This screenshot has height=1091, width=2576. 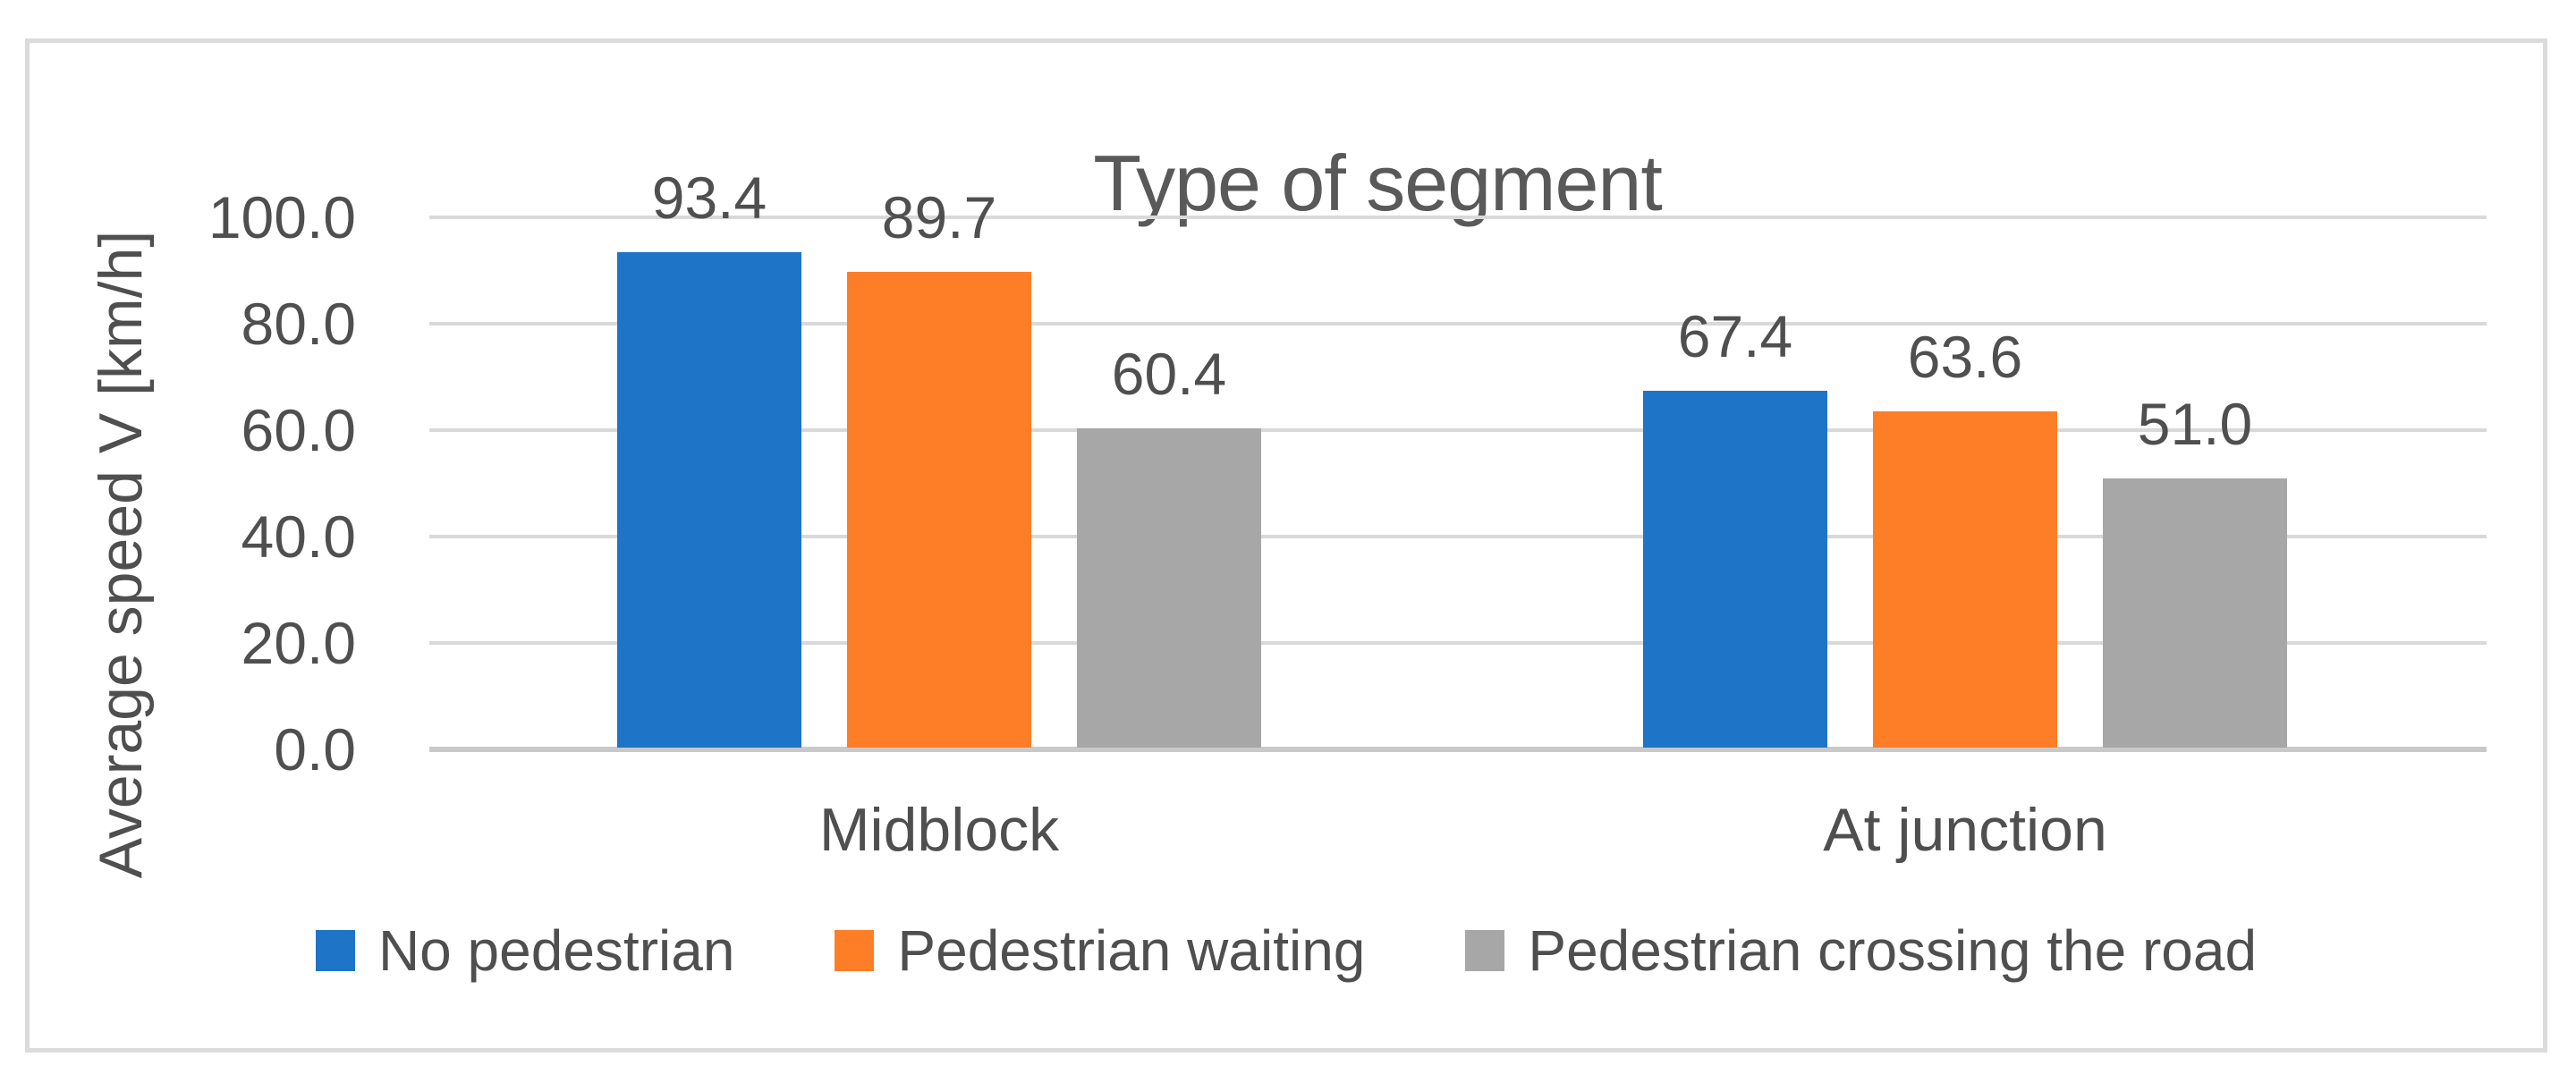 I want to click on legend-item-2: Pedestrian waiting, so click(x=1100, y=950).